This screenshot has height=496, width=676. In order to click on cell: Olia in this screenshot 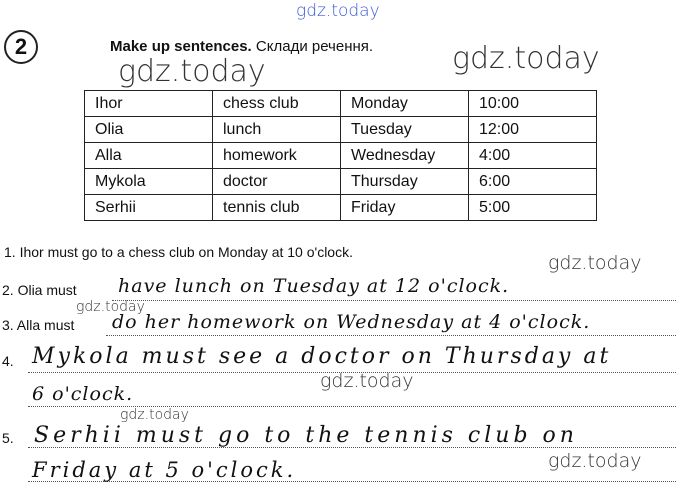, I will do `click(148, 129)`.